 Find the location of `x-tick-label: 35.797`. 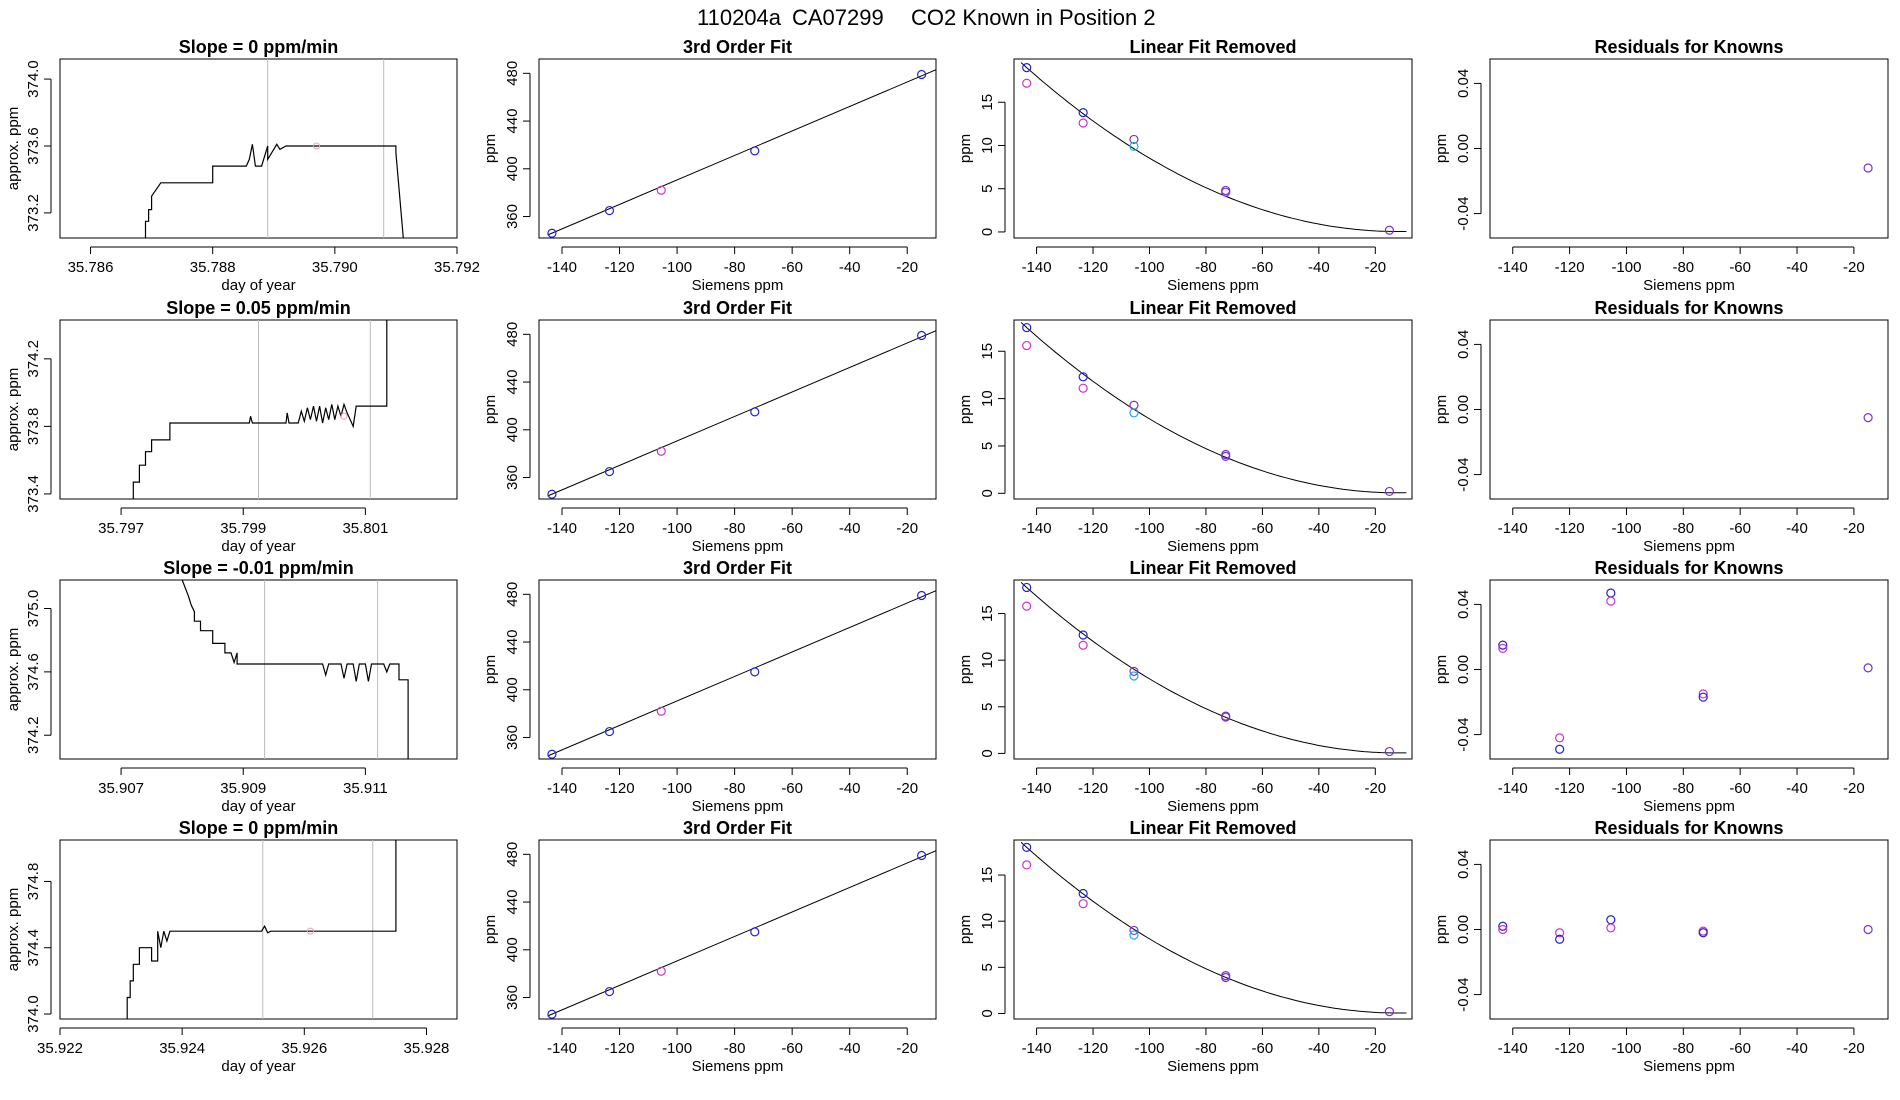

x-tick-label: 35.797 is located at coordinates (121, 528).